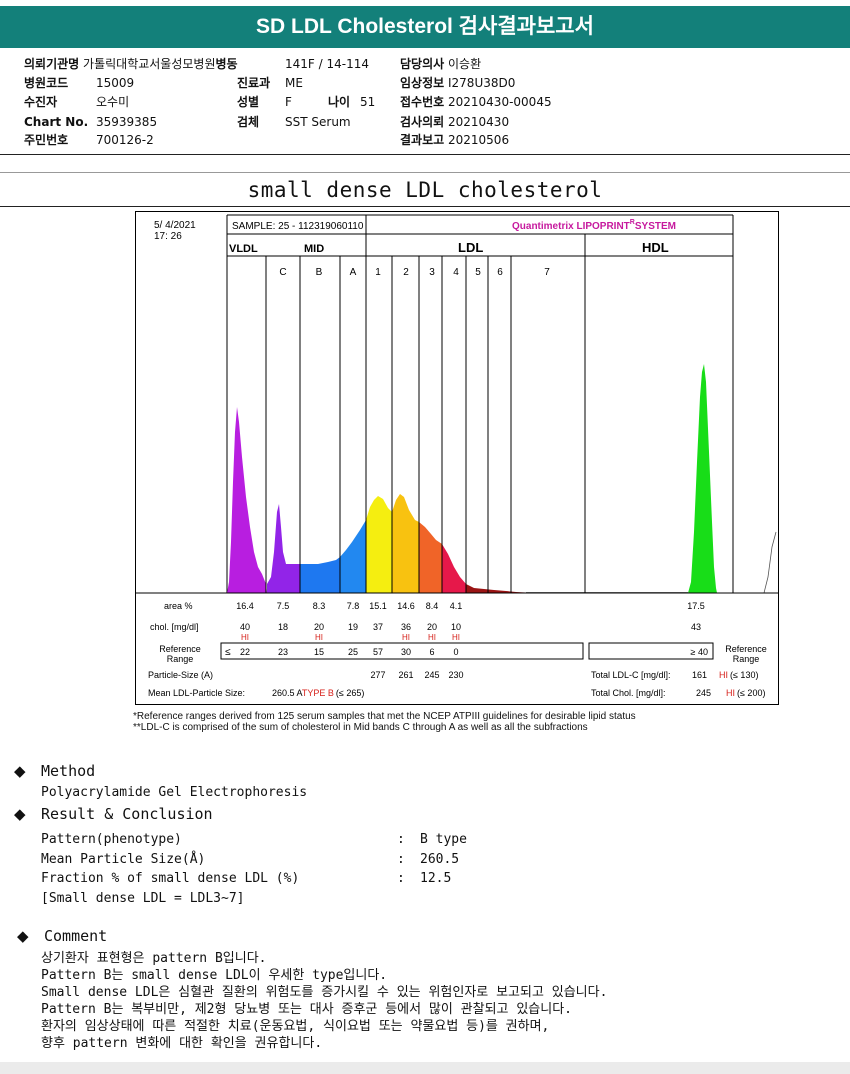 Image resolution: width=850 pixels, height=1074 pixels. What do you see at coordinates (314, 249) in the screenshot?
I see `mid-label: MID` at bounding box center [314, 249].